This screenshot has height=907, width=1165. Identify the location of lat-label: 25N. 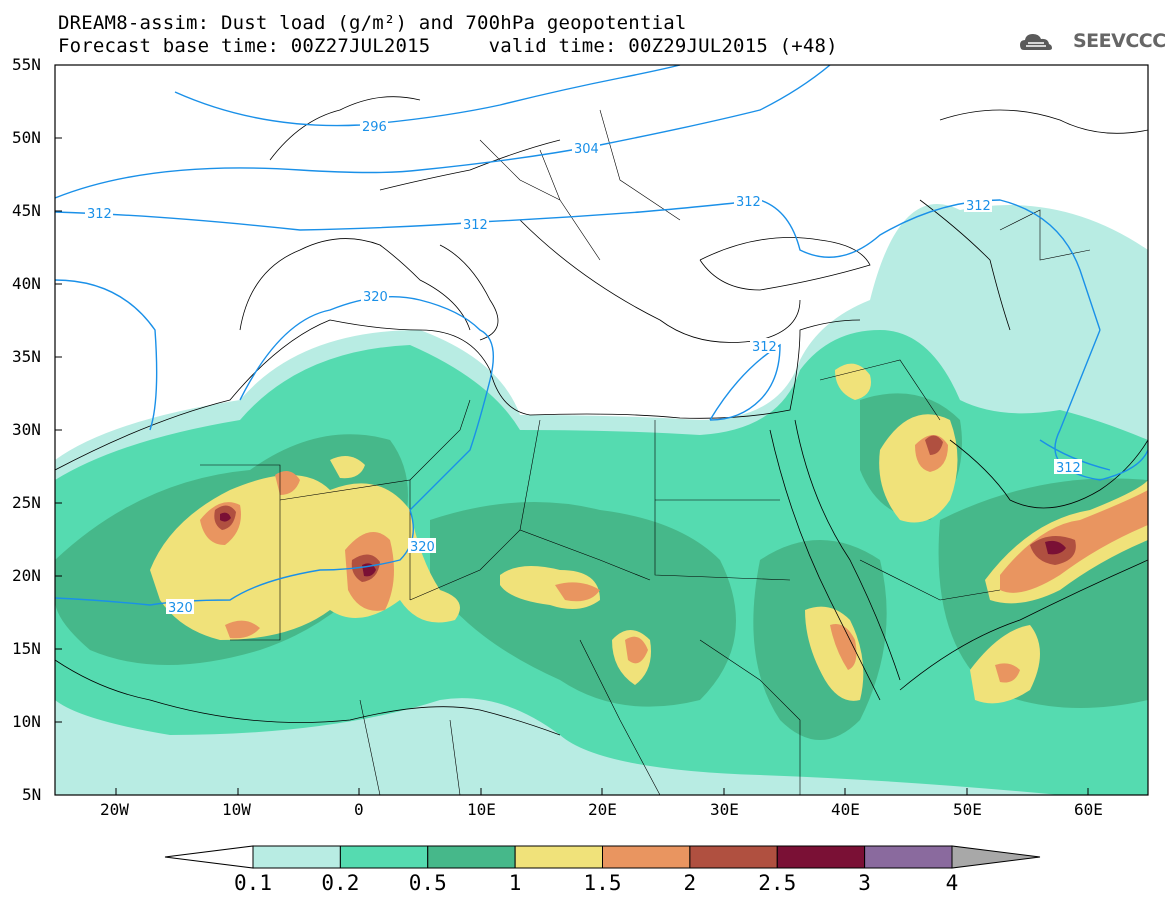
(26, 502).